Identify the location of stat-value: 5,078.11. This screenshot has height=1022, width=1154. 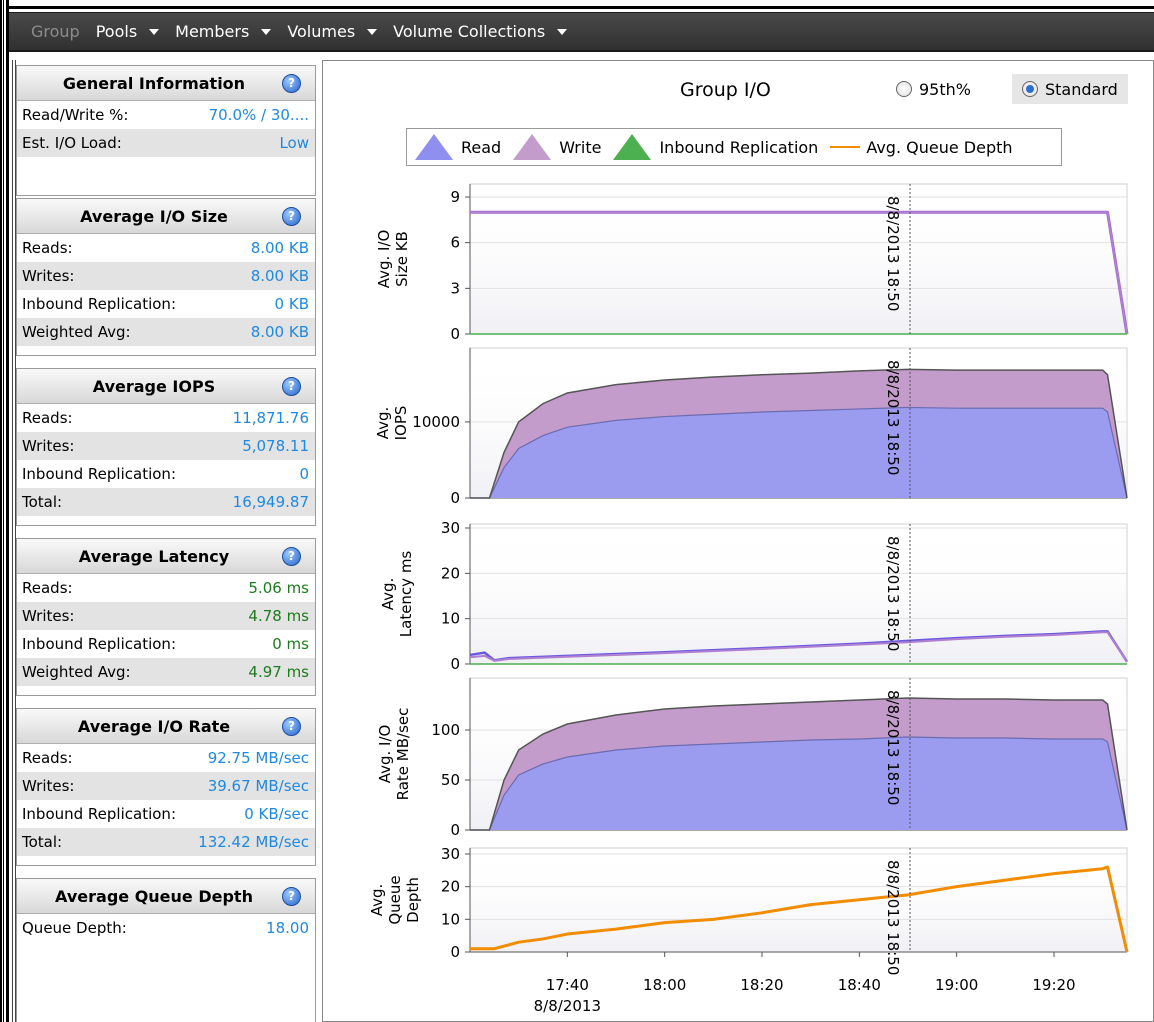
(275, 446).